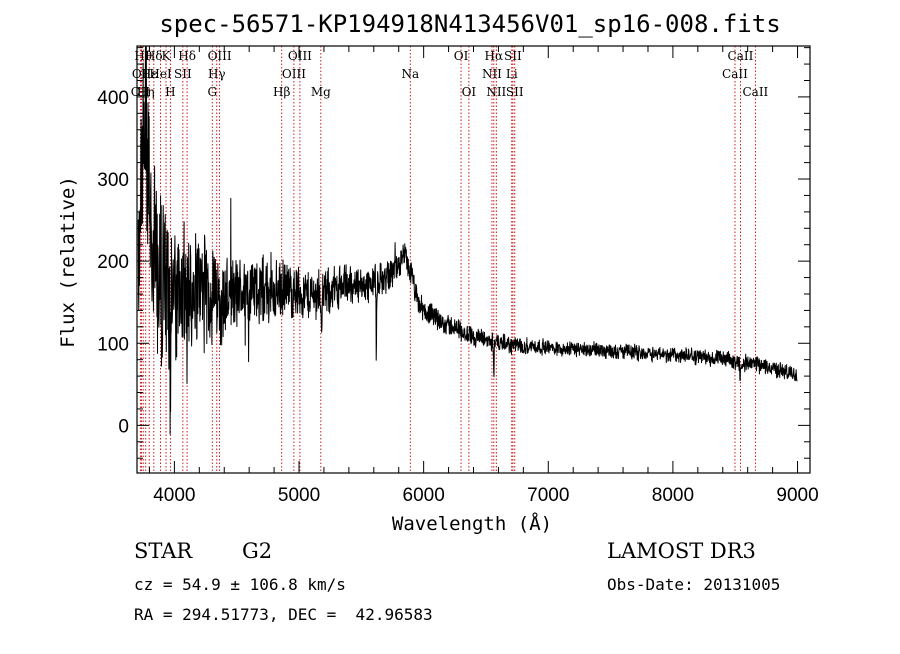  Describe the element at coordinates (212, 92) in the screenshot. I see `spectral-line-label: G` at that location.